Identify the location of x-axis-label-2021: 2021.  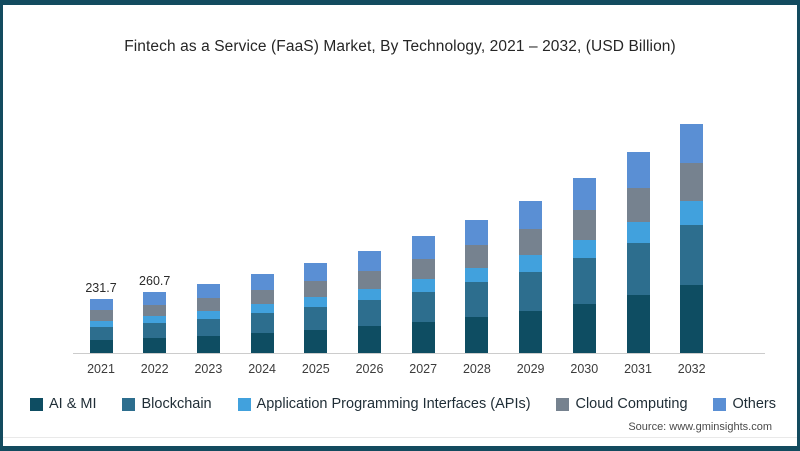
(101, 369).